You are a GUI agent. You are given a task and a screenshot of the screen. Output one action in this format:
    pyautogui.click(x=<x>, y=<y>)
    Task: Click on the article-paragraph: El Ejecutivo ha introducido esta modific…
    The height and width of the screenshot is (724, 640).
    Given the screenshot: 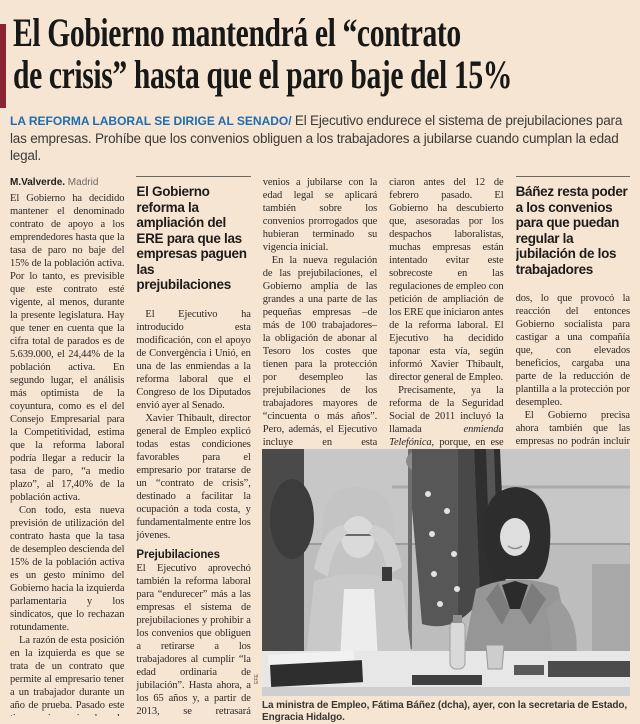 What is the action you would take?
    pyautogui.click(x=193, y=359)
    